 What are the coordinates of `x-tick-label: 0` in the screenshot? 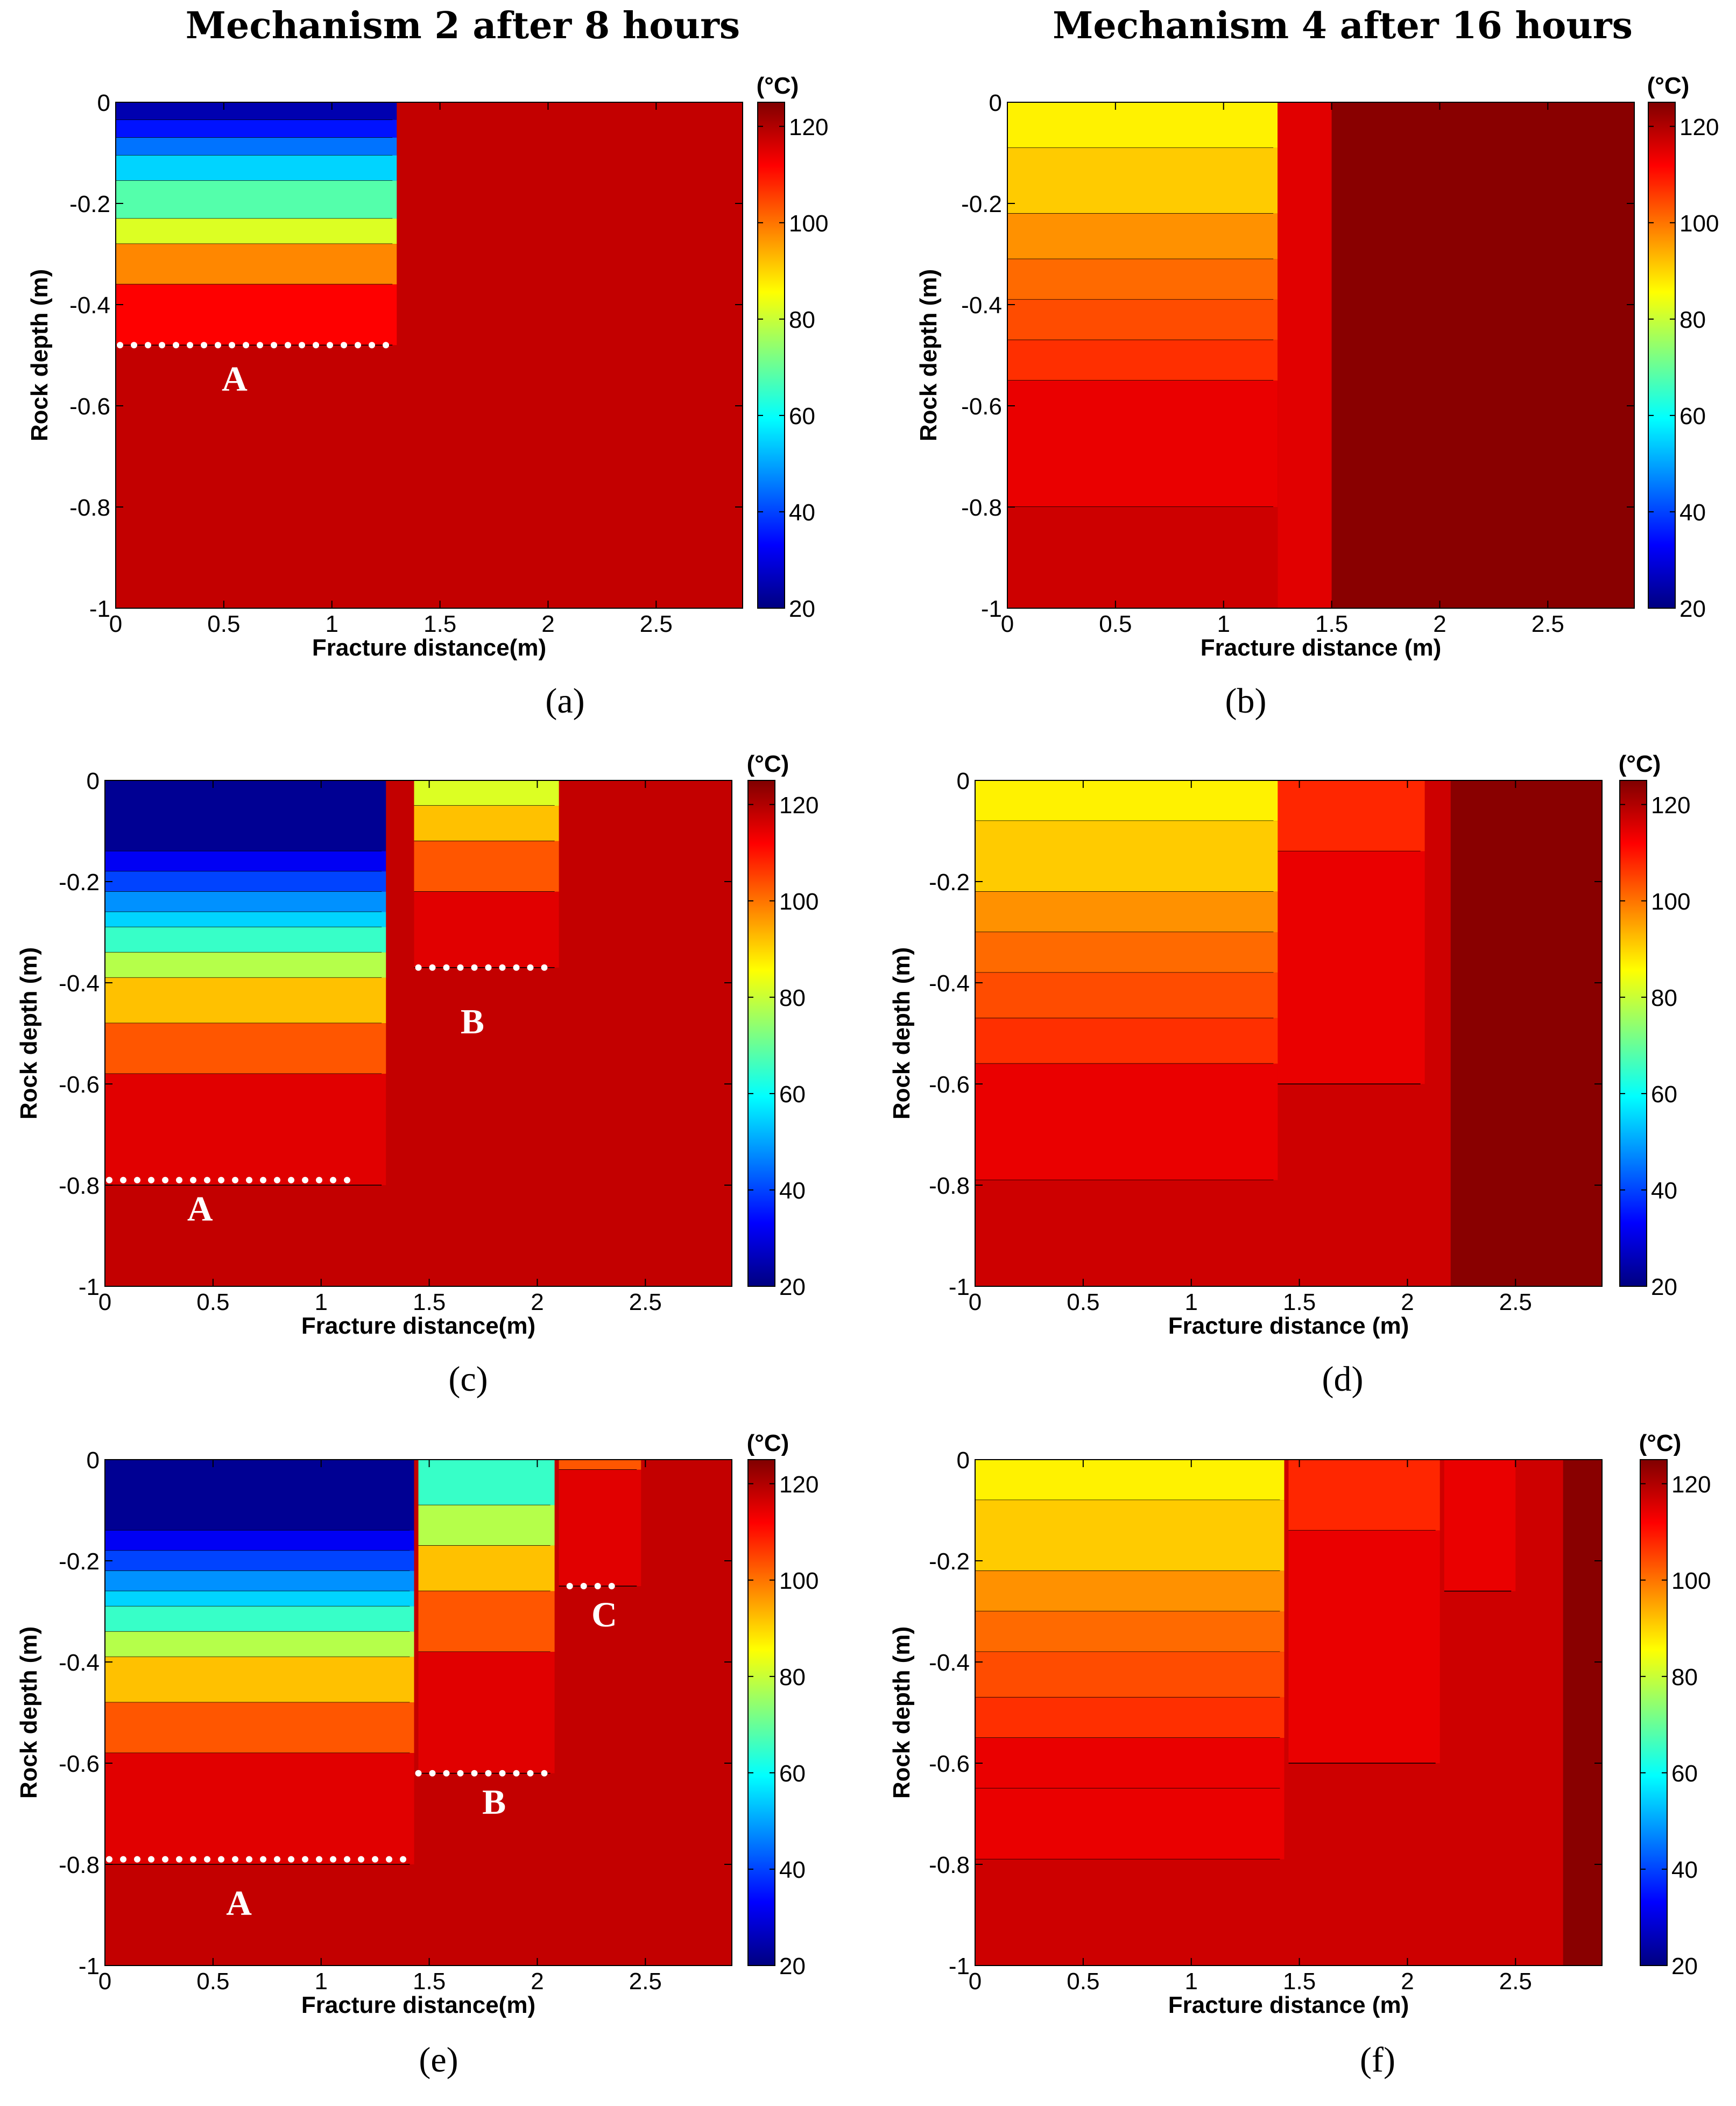 It's located at (975, 1302).